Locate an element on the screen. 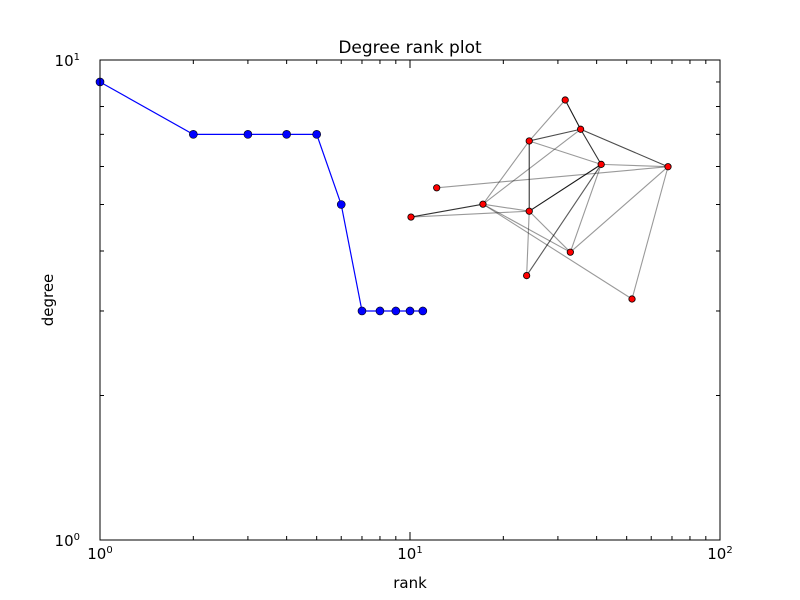  y-tick-label: 10¹ is located at coordinates (67, 61).